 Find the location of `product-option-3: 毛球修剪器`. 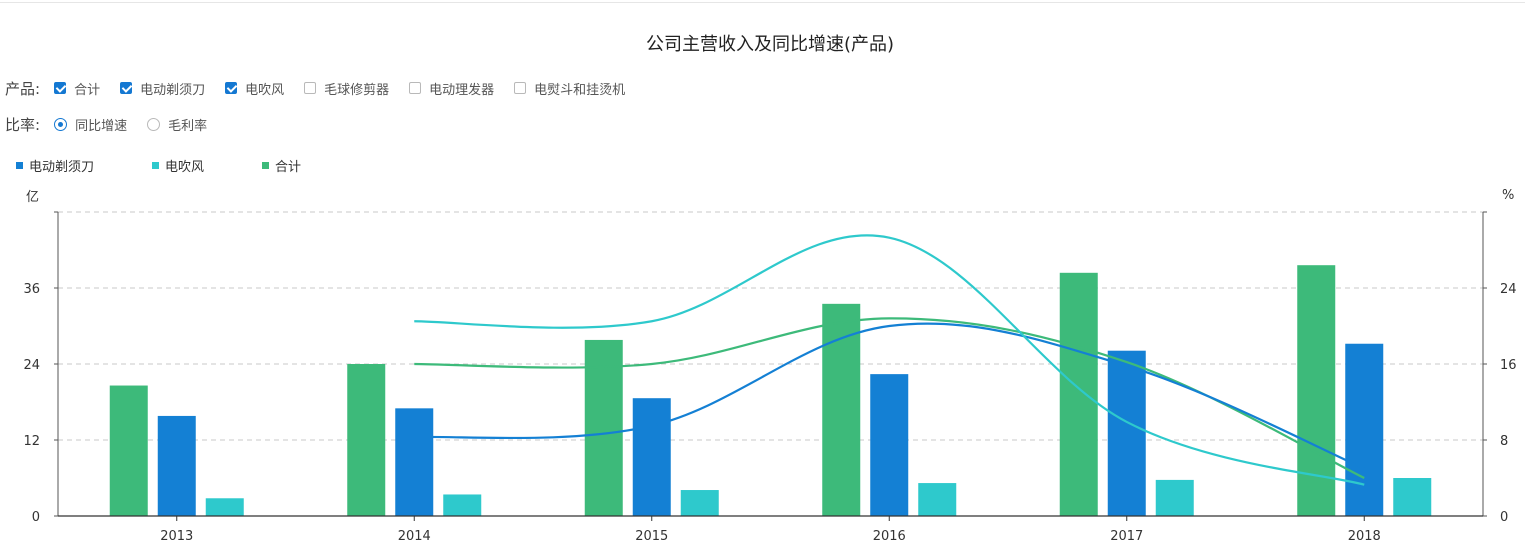

product-option-3: 毛球修剪器 is located at coordinates (346, 88).